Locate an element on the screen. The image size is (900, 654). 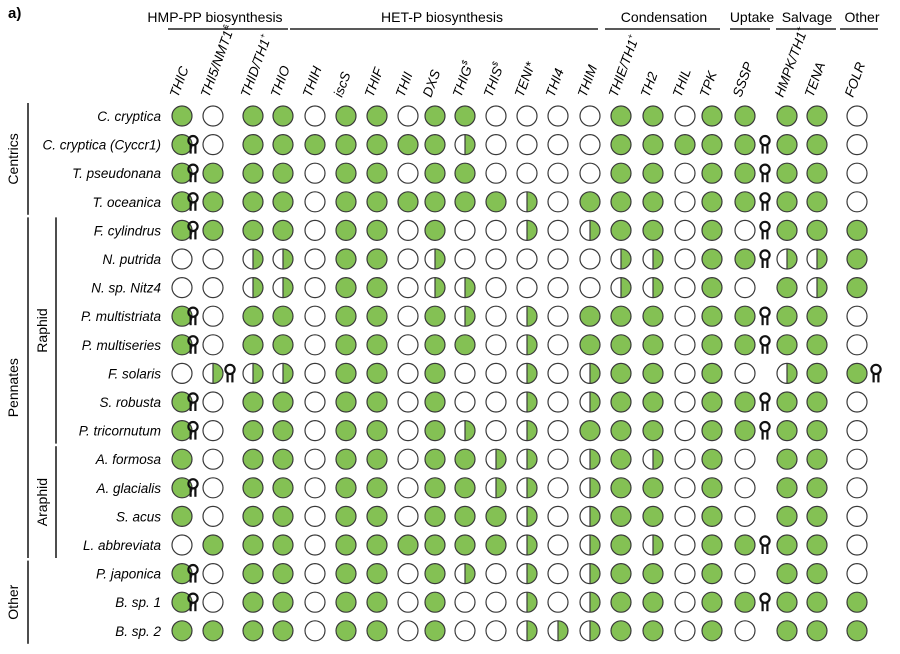
category-label: Condensation is located at coordinates (664, 17).